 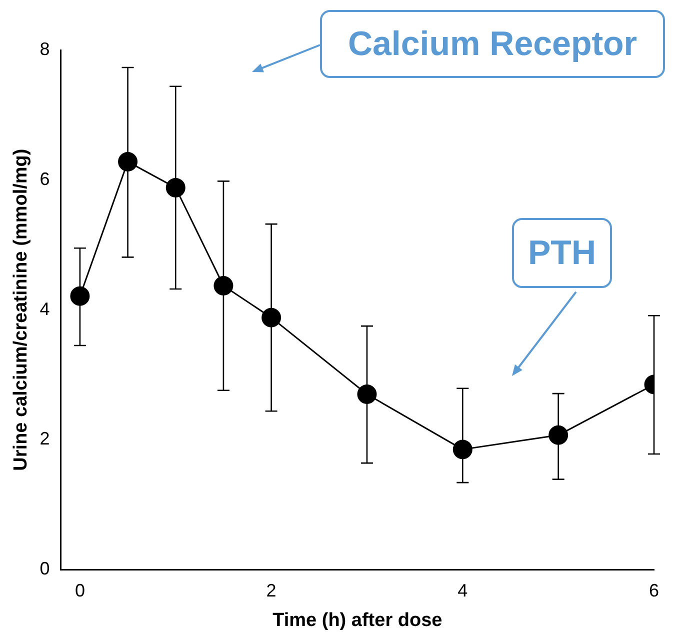 What do you see at coordinates (45, 48) in the screenshot?
I see `y-tick-label: 8` at bounding box center [45, 48].